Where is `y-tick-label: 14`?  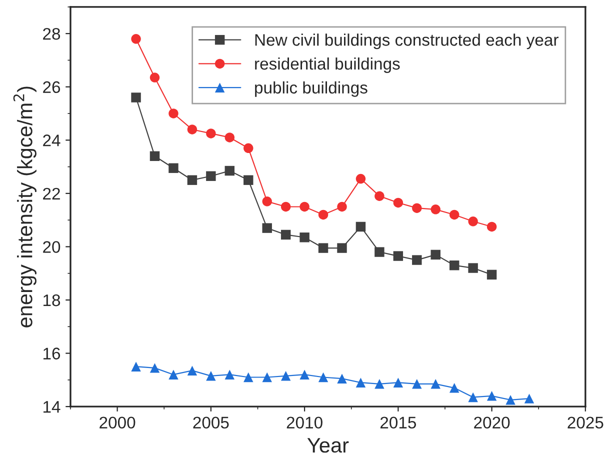 y-tick-label: 14 is located at coordinates (52, 407).